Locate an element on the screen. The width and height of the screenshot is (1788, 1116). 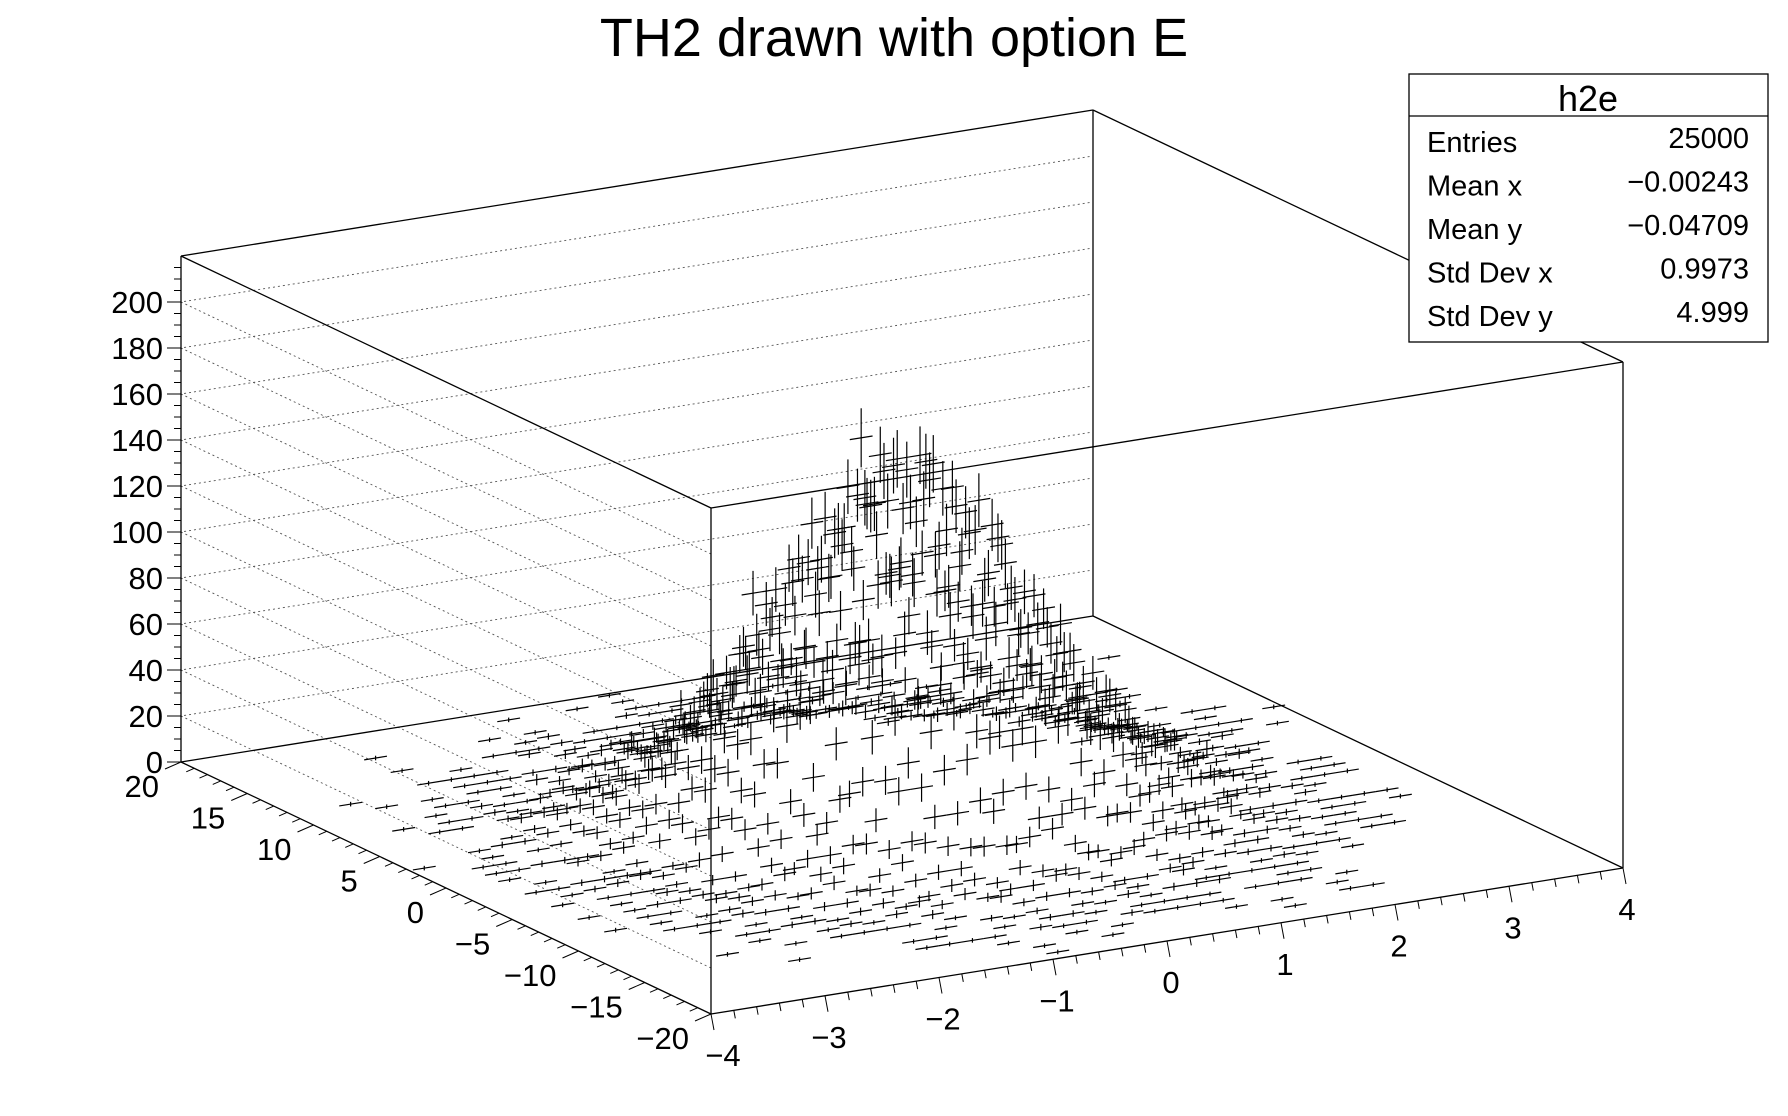
x-major-tick is located at coordinates (712, 1022).